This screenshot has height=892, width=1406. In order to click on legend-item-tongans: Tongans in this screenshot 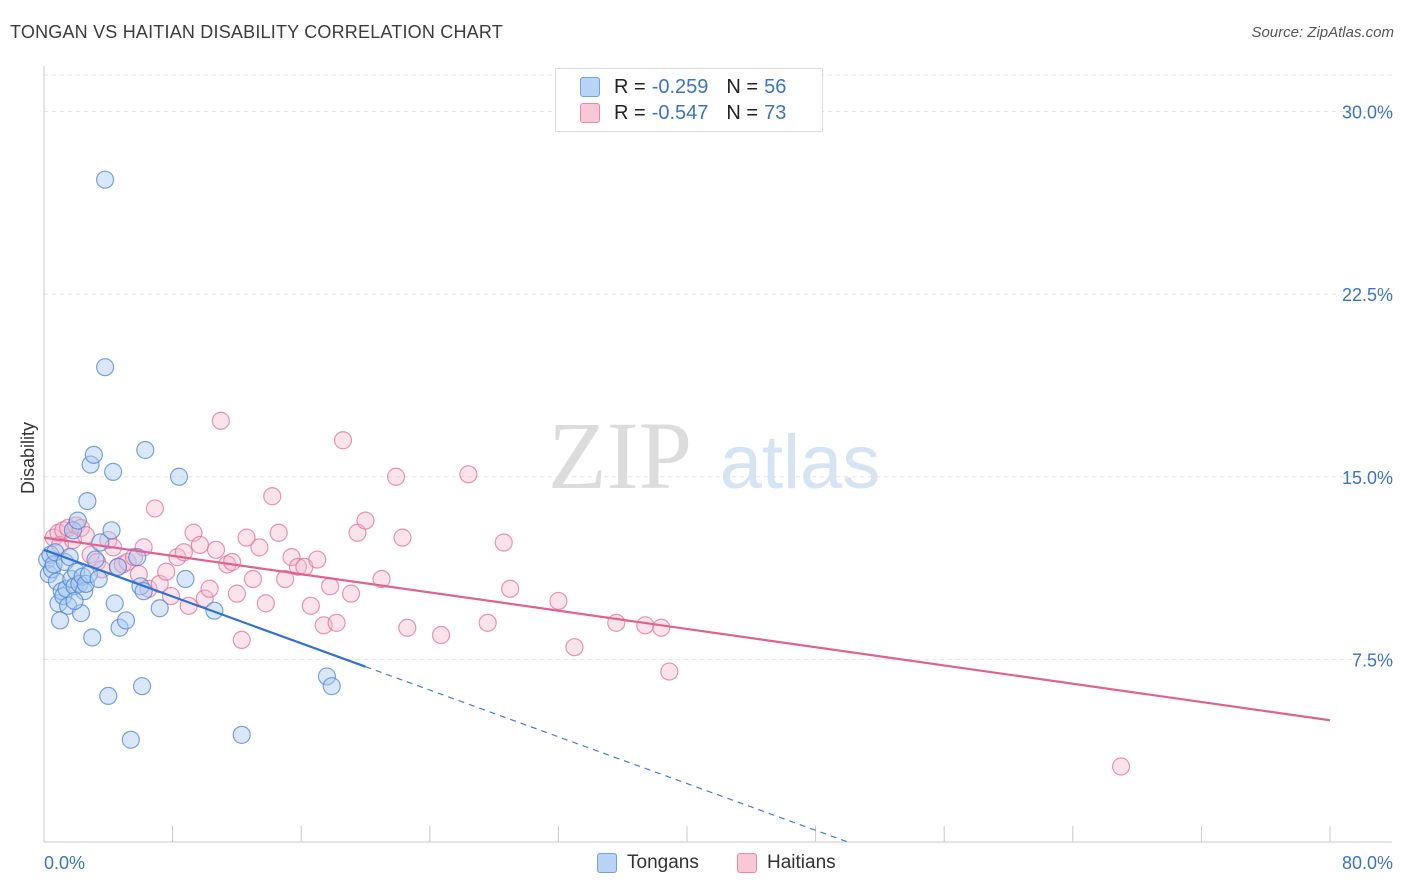, I will do `click(648, 863)`.